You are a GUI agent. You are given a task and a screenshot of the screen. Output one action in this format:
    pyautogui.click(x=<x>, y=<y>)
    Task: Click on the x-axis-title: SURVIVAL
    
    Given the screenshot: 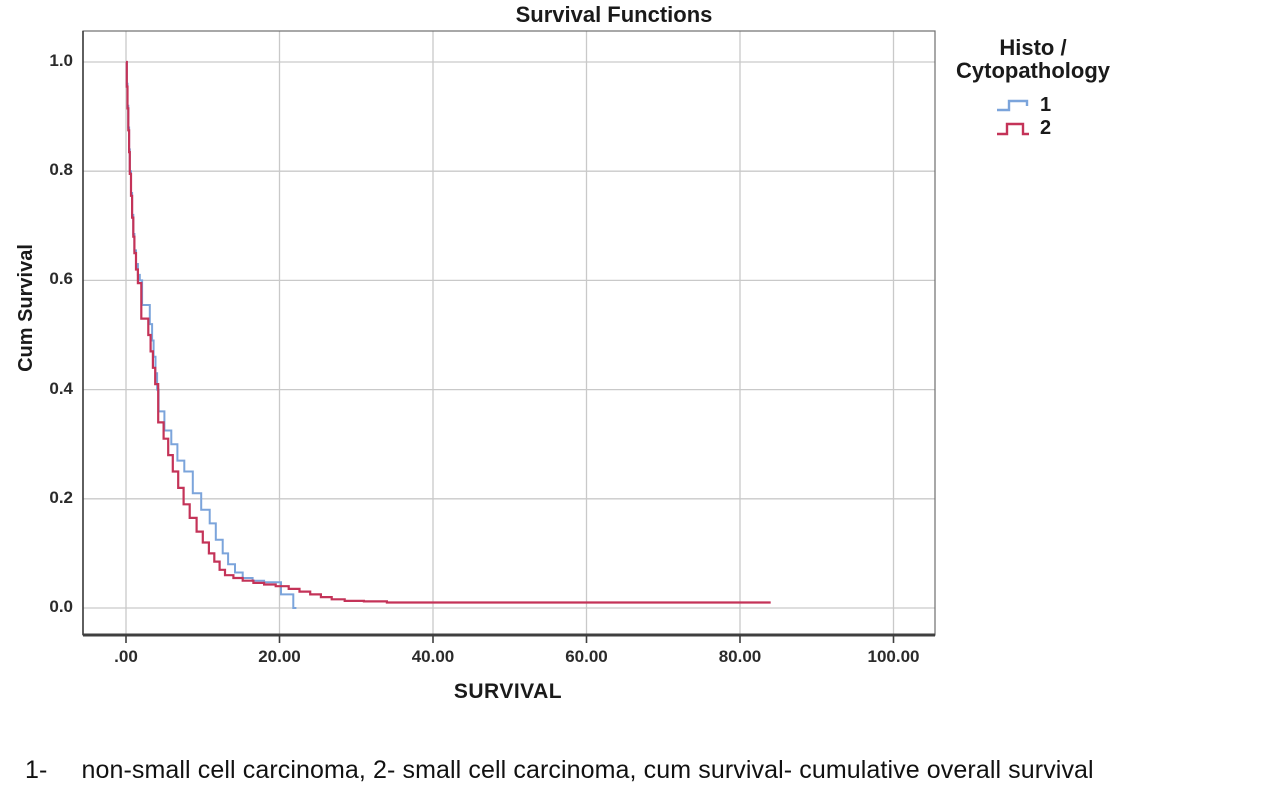 What is the action you would take?
    pyautogui.click(x=508, y=691)
    